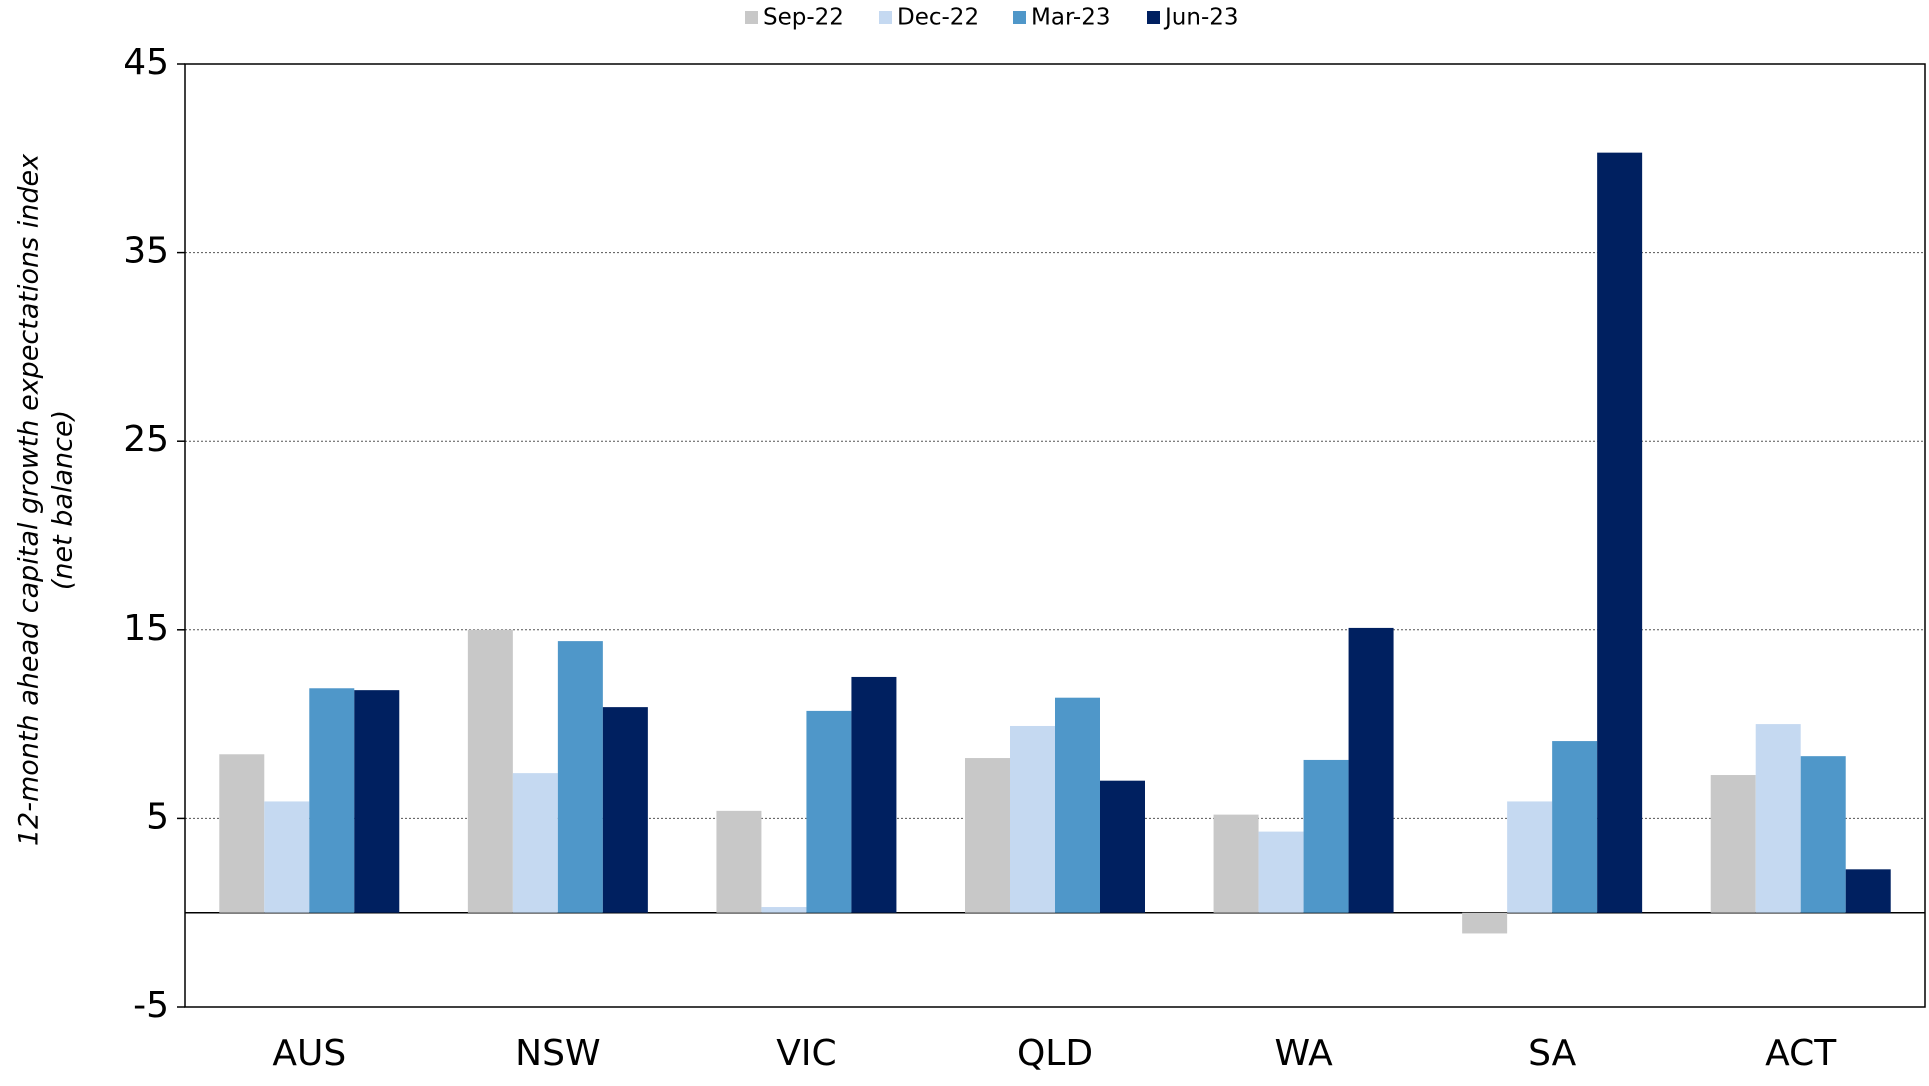  What do you see at coordinates (557, 1053) in the screenshot?
I see `x-tick-label: NSW` at bounding box center [557, 1053].